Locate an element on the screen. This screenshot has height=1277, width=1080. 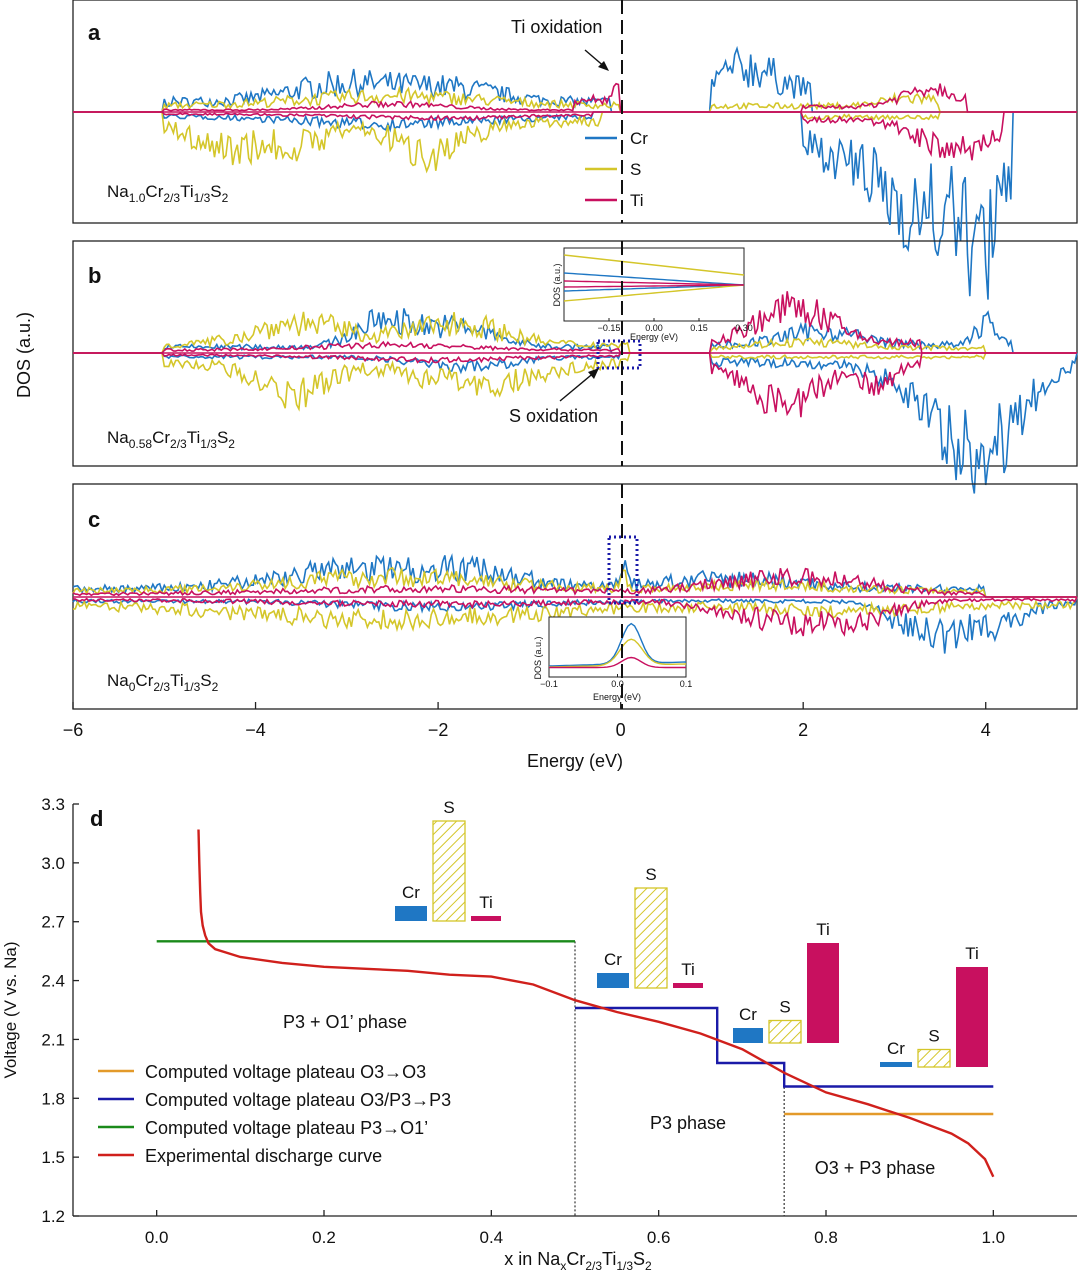
legend-label-o3p3-p3: Computed voltage plateau O3/P3→P3 is located at coordinates (298, 1100).